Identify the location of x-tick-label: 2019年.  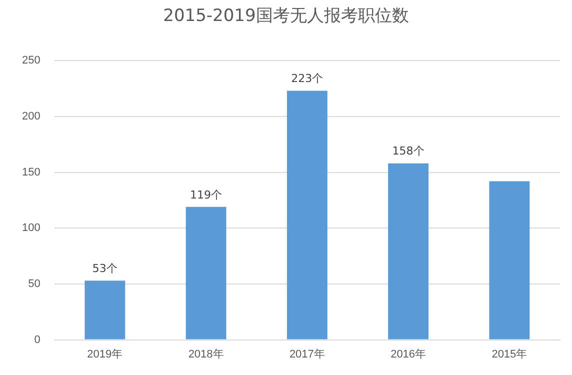
(105, 354).